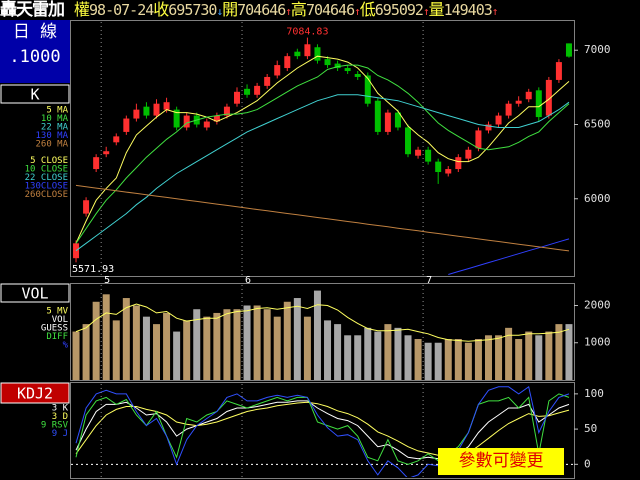 The image size is (640, 480). I want to click on legend-entry: 5 MA, so click(57, 111).